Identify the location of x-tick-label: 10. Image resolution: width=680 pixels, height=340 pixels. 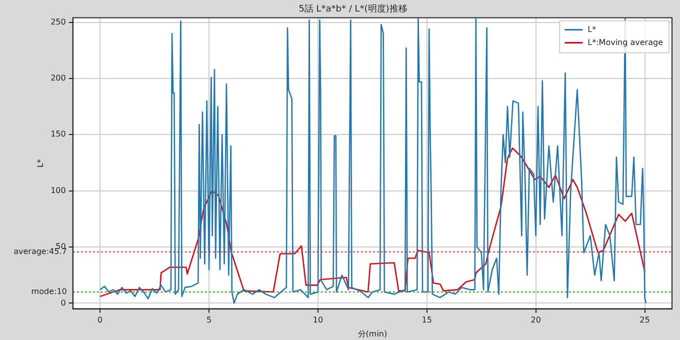
(318, 320).